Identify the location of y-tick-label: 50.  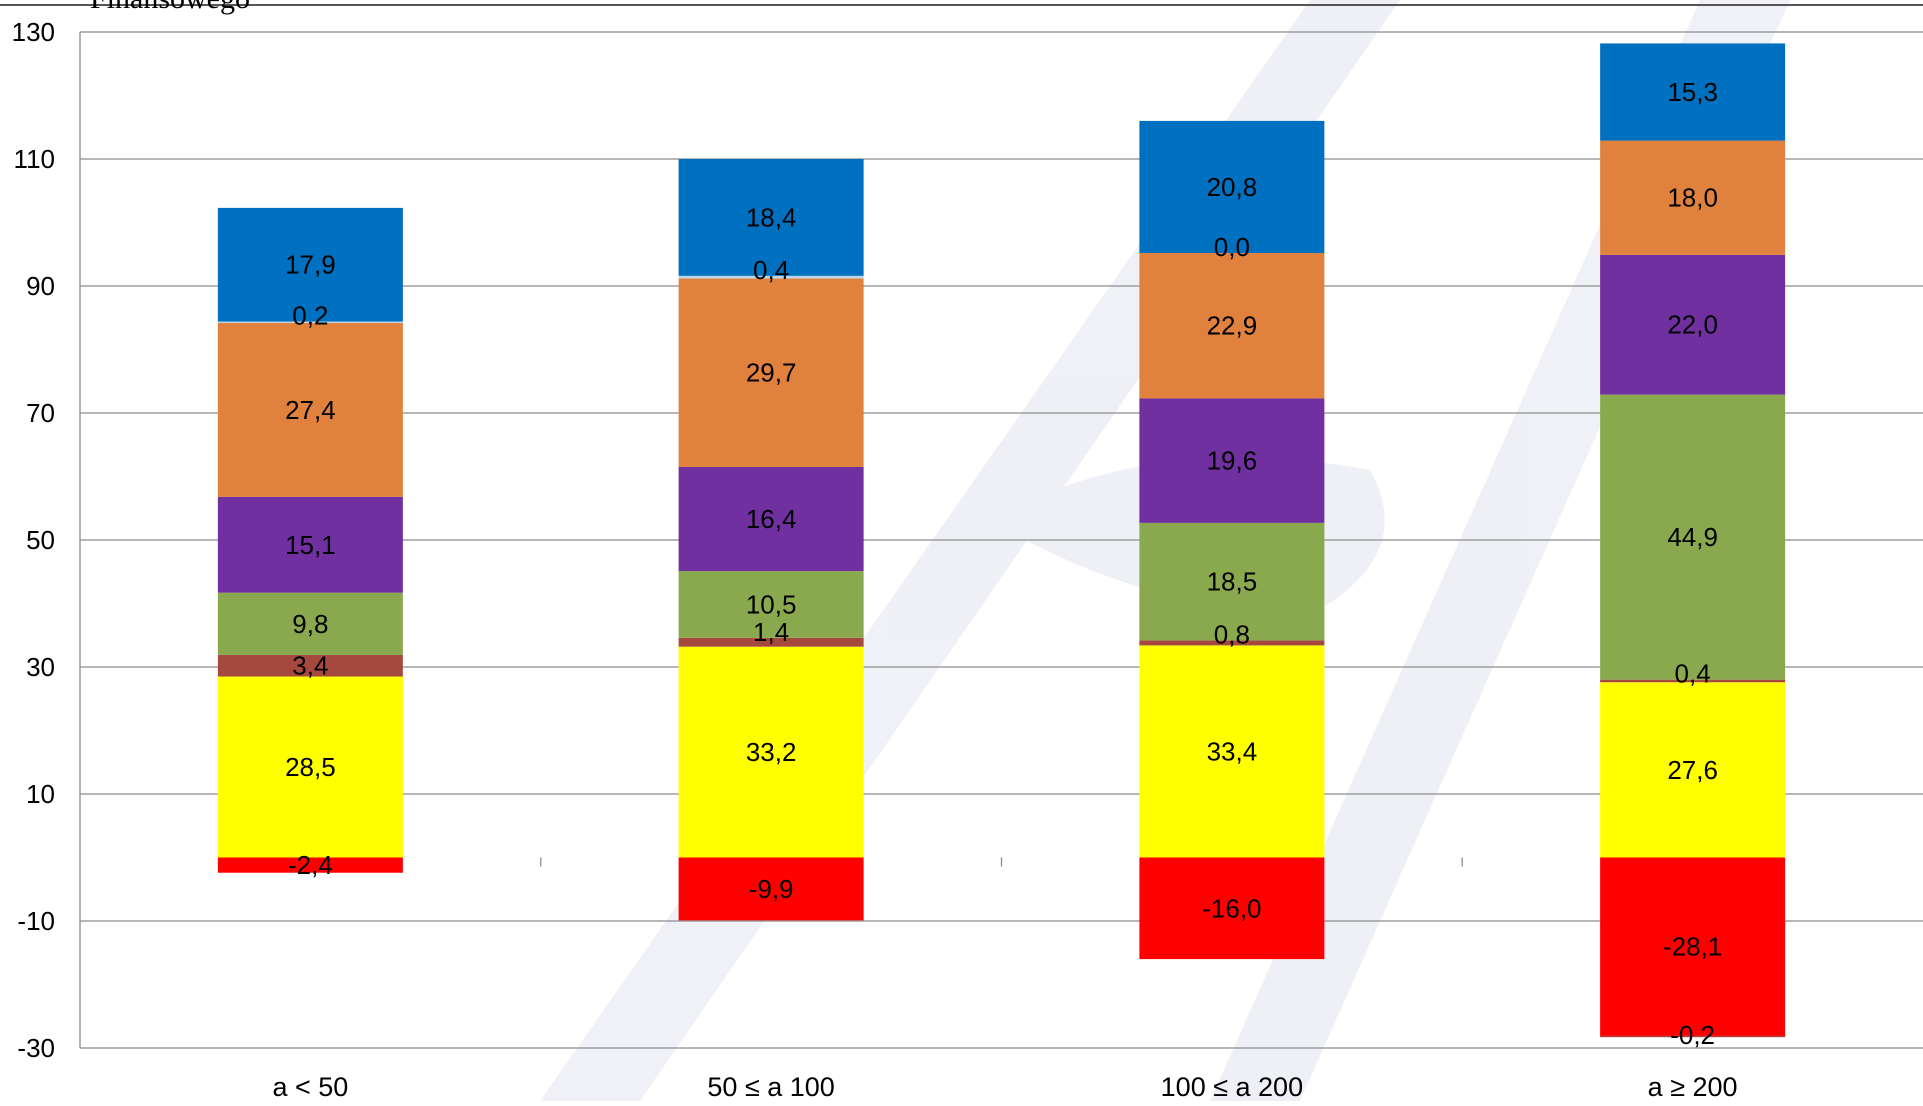
(40, 540).